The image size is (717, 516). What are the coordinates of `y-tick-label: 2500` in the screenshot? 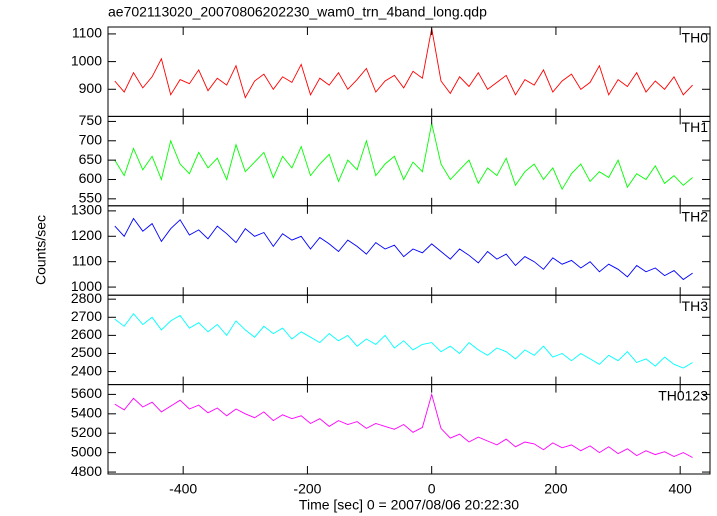 It's located at (86, 352).